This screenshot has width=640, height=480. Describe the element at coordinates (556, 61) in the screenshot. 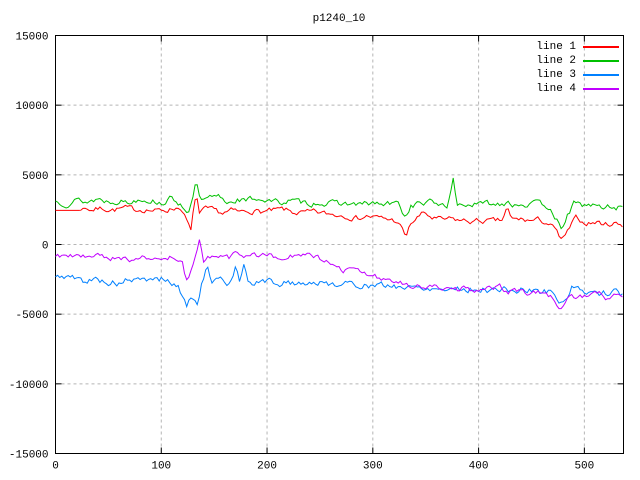

I see `legend-label: line 2` at that location.